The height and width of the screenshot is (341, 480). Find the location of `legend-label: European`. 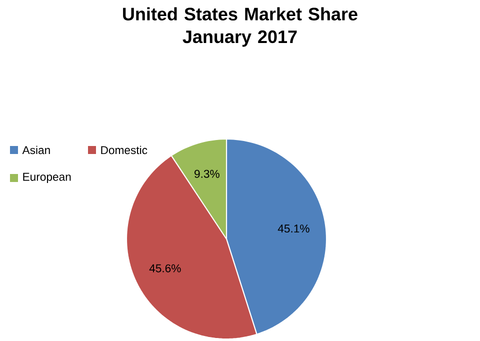

legend-label: European is located at coordinates (47, 178).